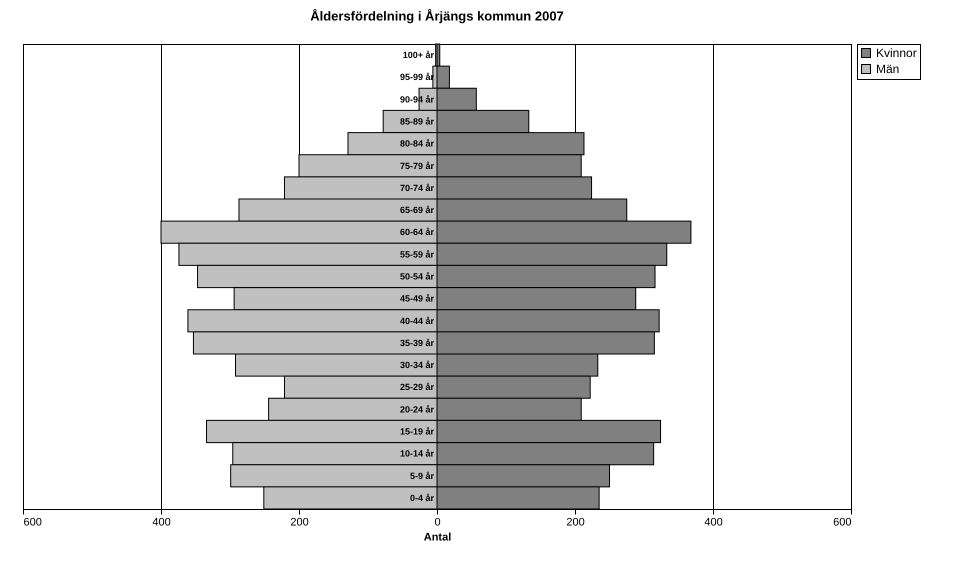 The width and height of the screenshot is (960, 575). I want to click on y-tick-label: 15-19 år, so click(417, 431).